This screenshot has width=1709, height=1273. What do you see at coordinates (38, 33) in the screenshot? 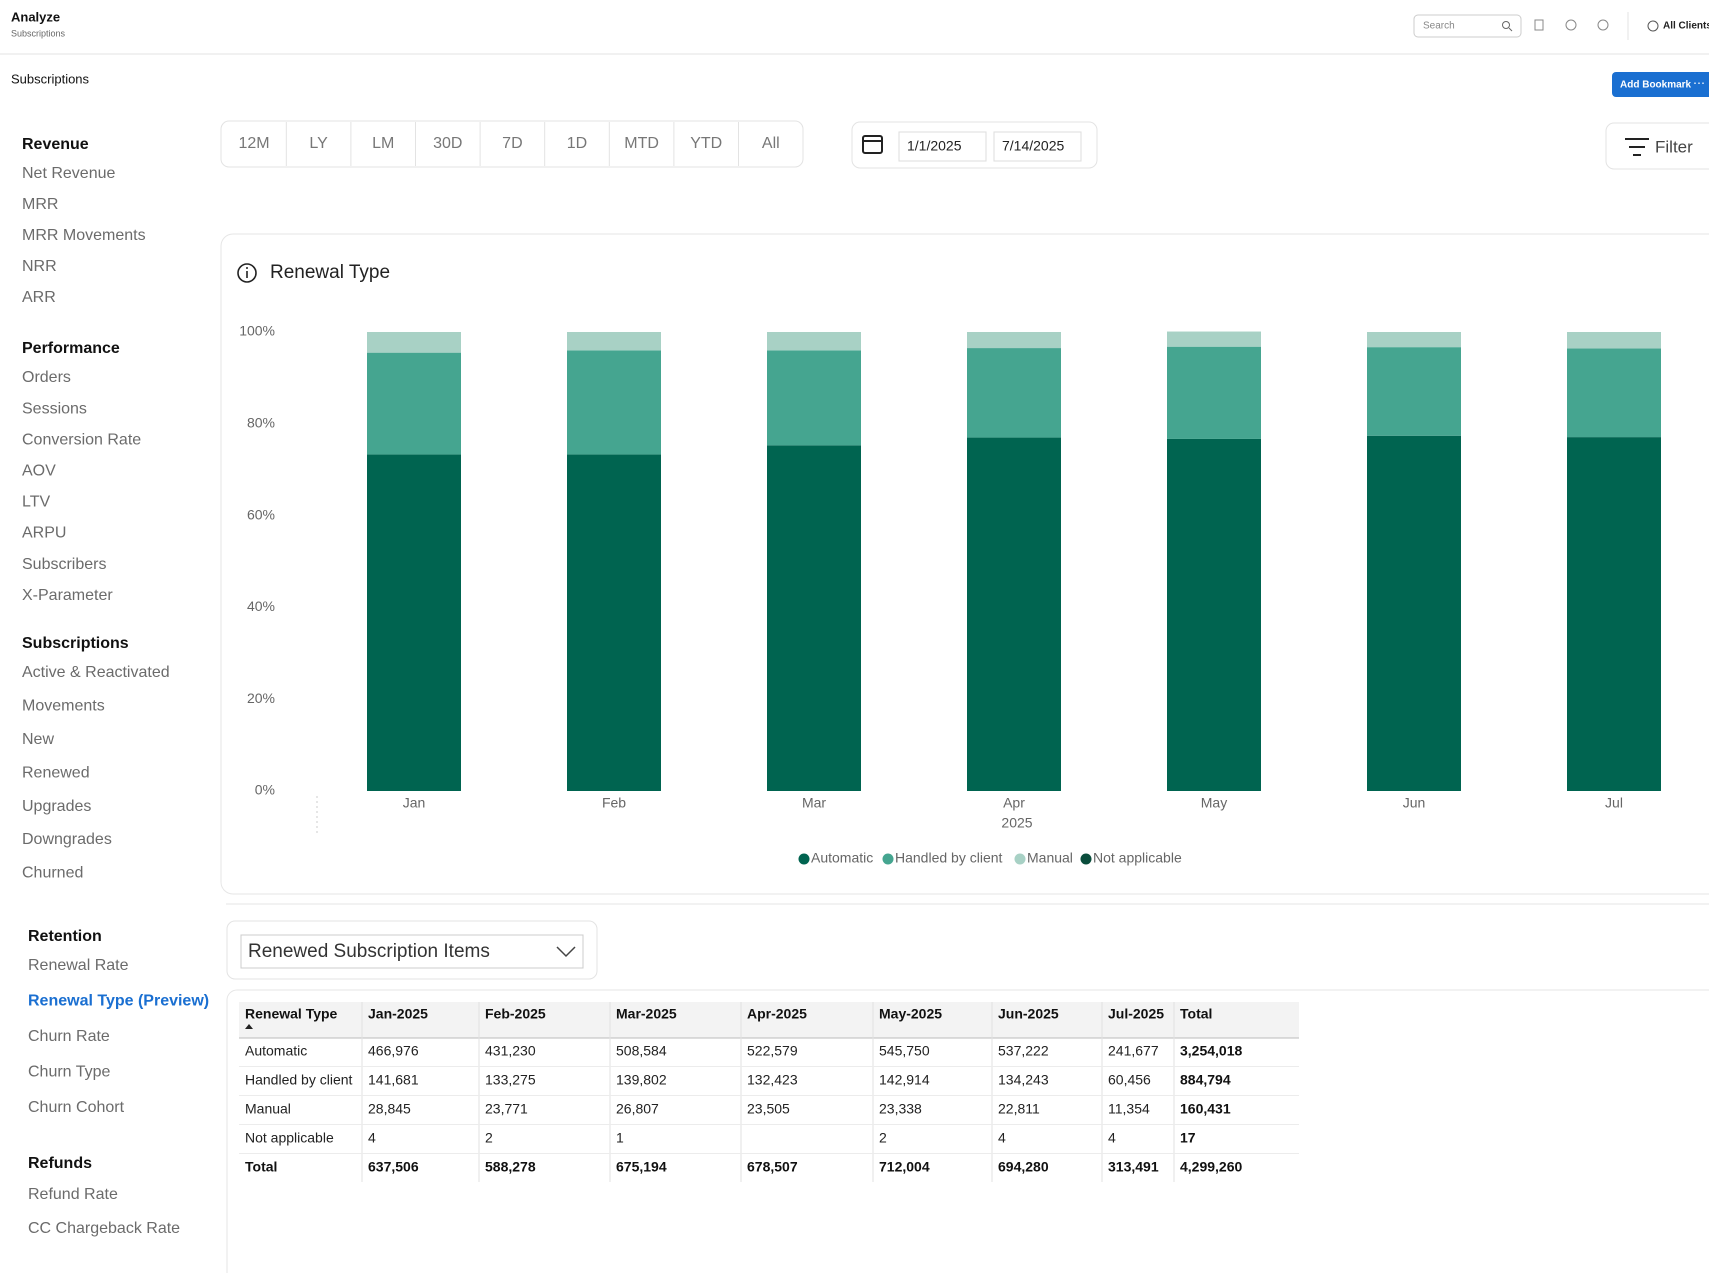
I see `app-subtitle: Subscriptions` at bounding box center [38, 33].